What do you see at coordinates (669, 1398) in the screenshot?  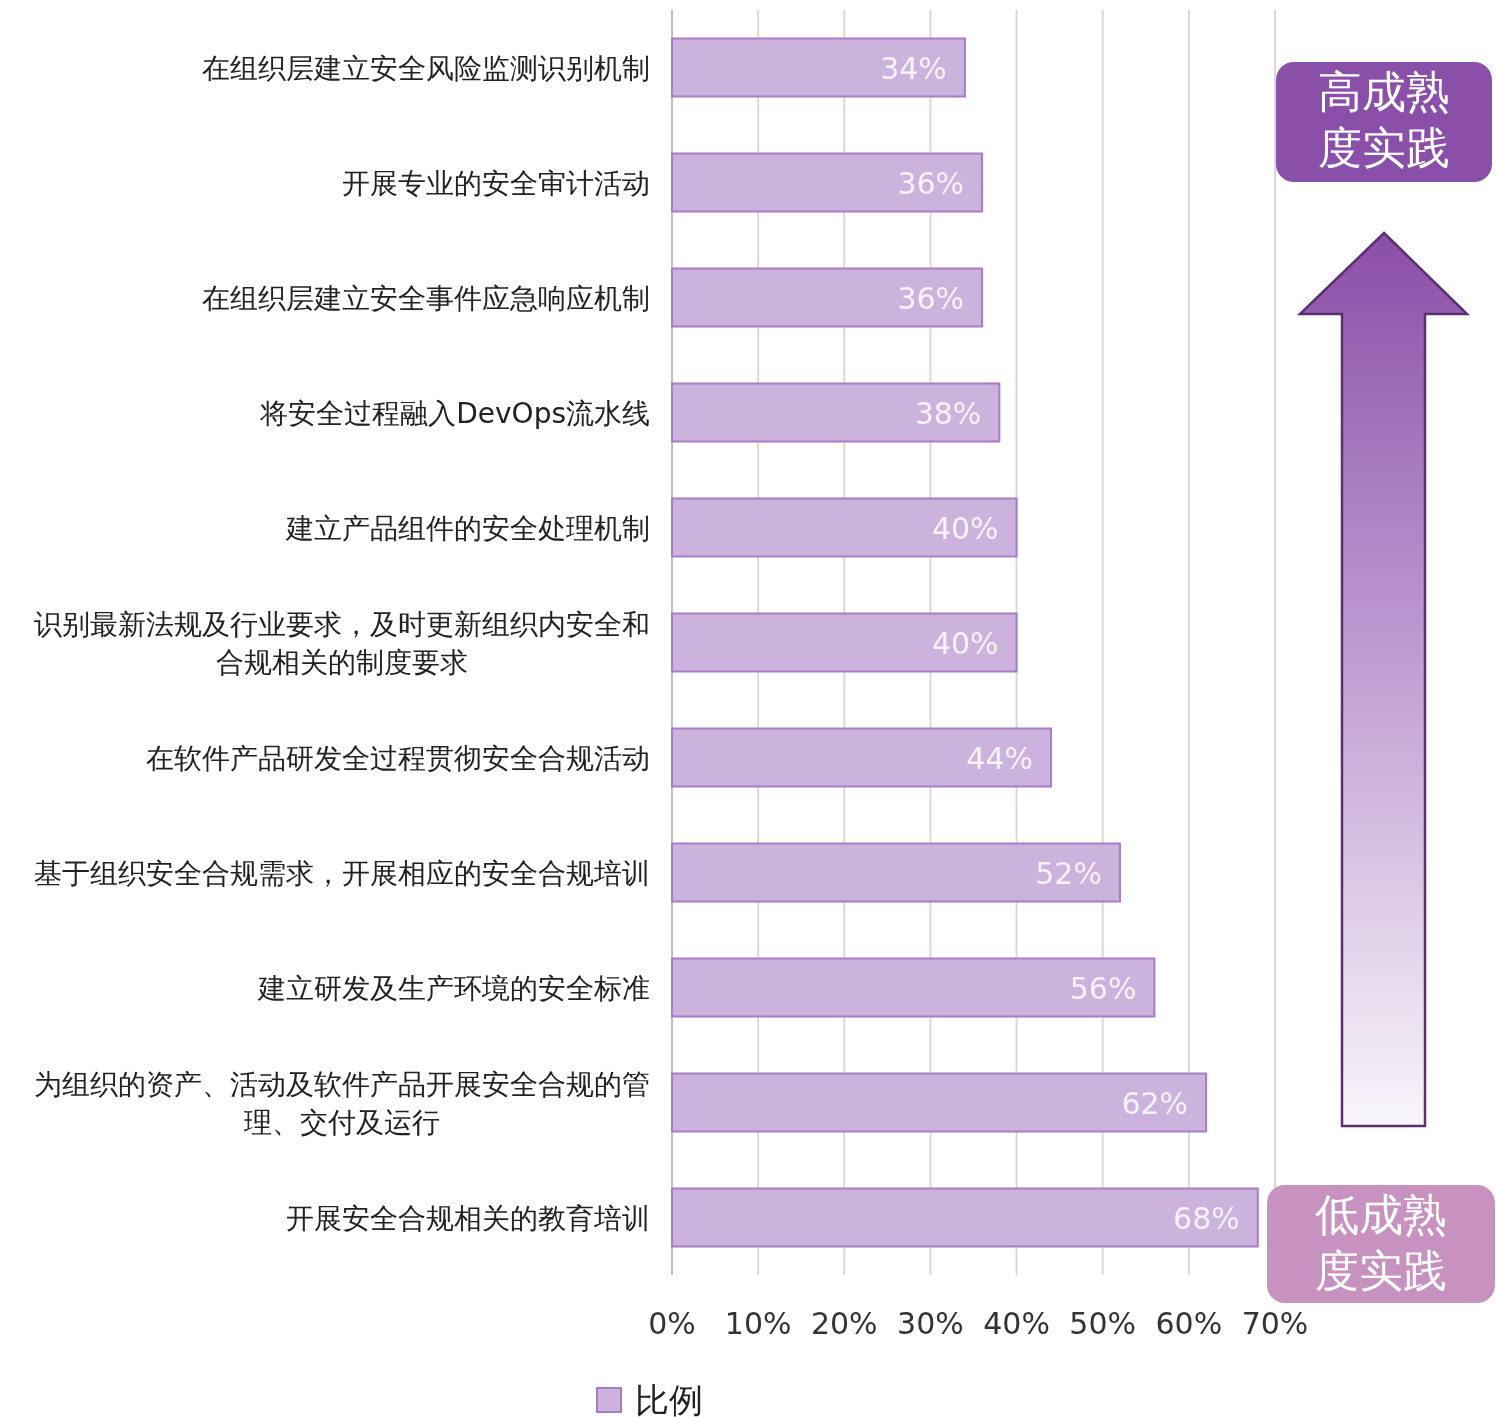 I see `legend-label: 比例` at bounding box center [669, 1398].